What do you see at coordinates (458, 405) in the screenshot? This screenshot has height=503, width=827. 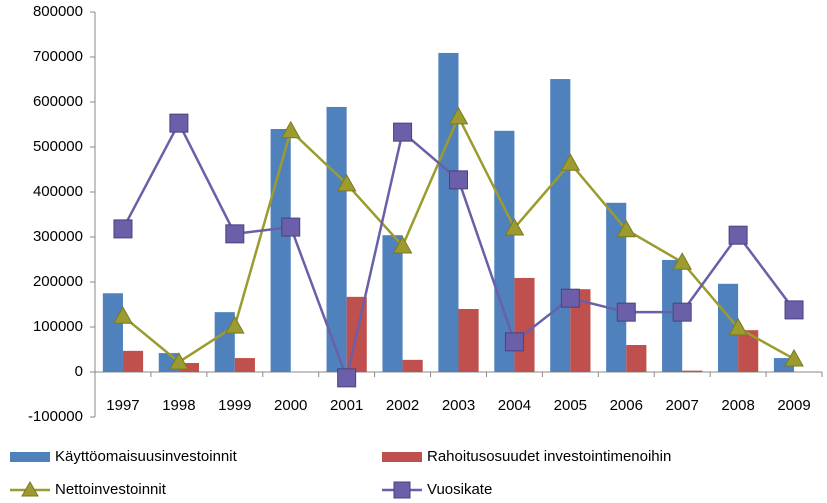 I see `x-tick-label: 2003` at bounding box center [458, 405].